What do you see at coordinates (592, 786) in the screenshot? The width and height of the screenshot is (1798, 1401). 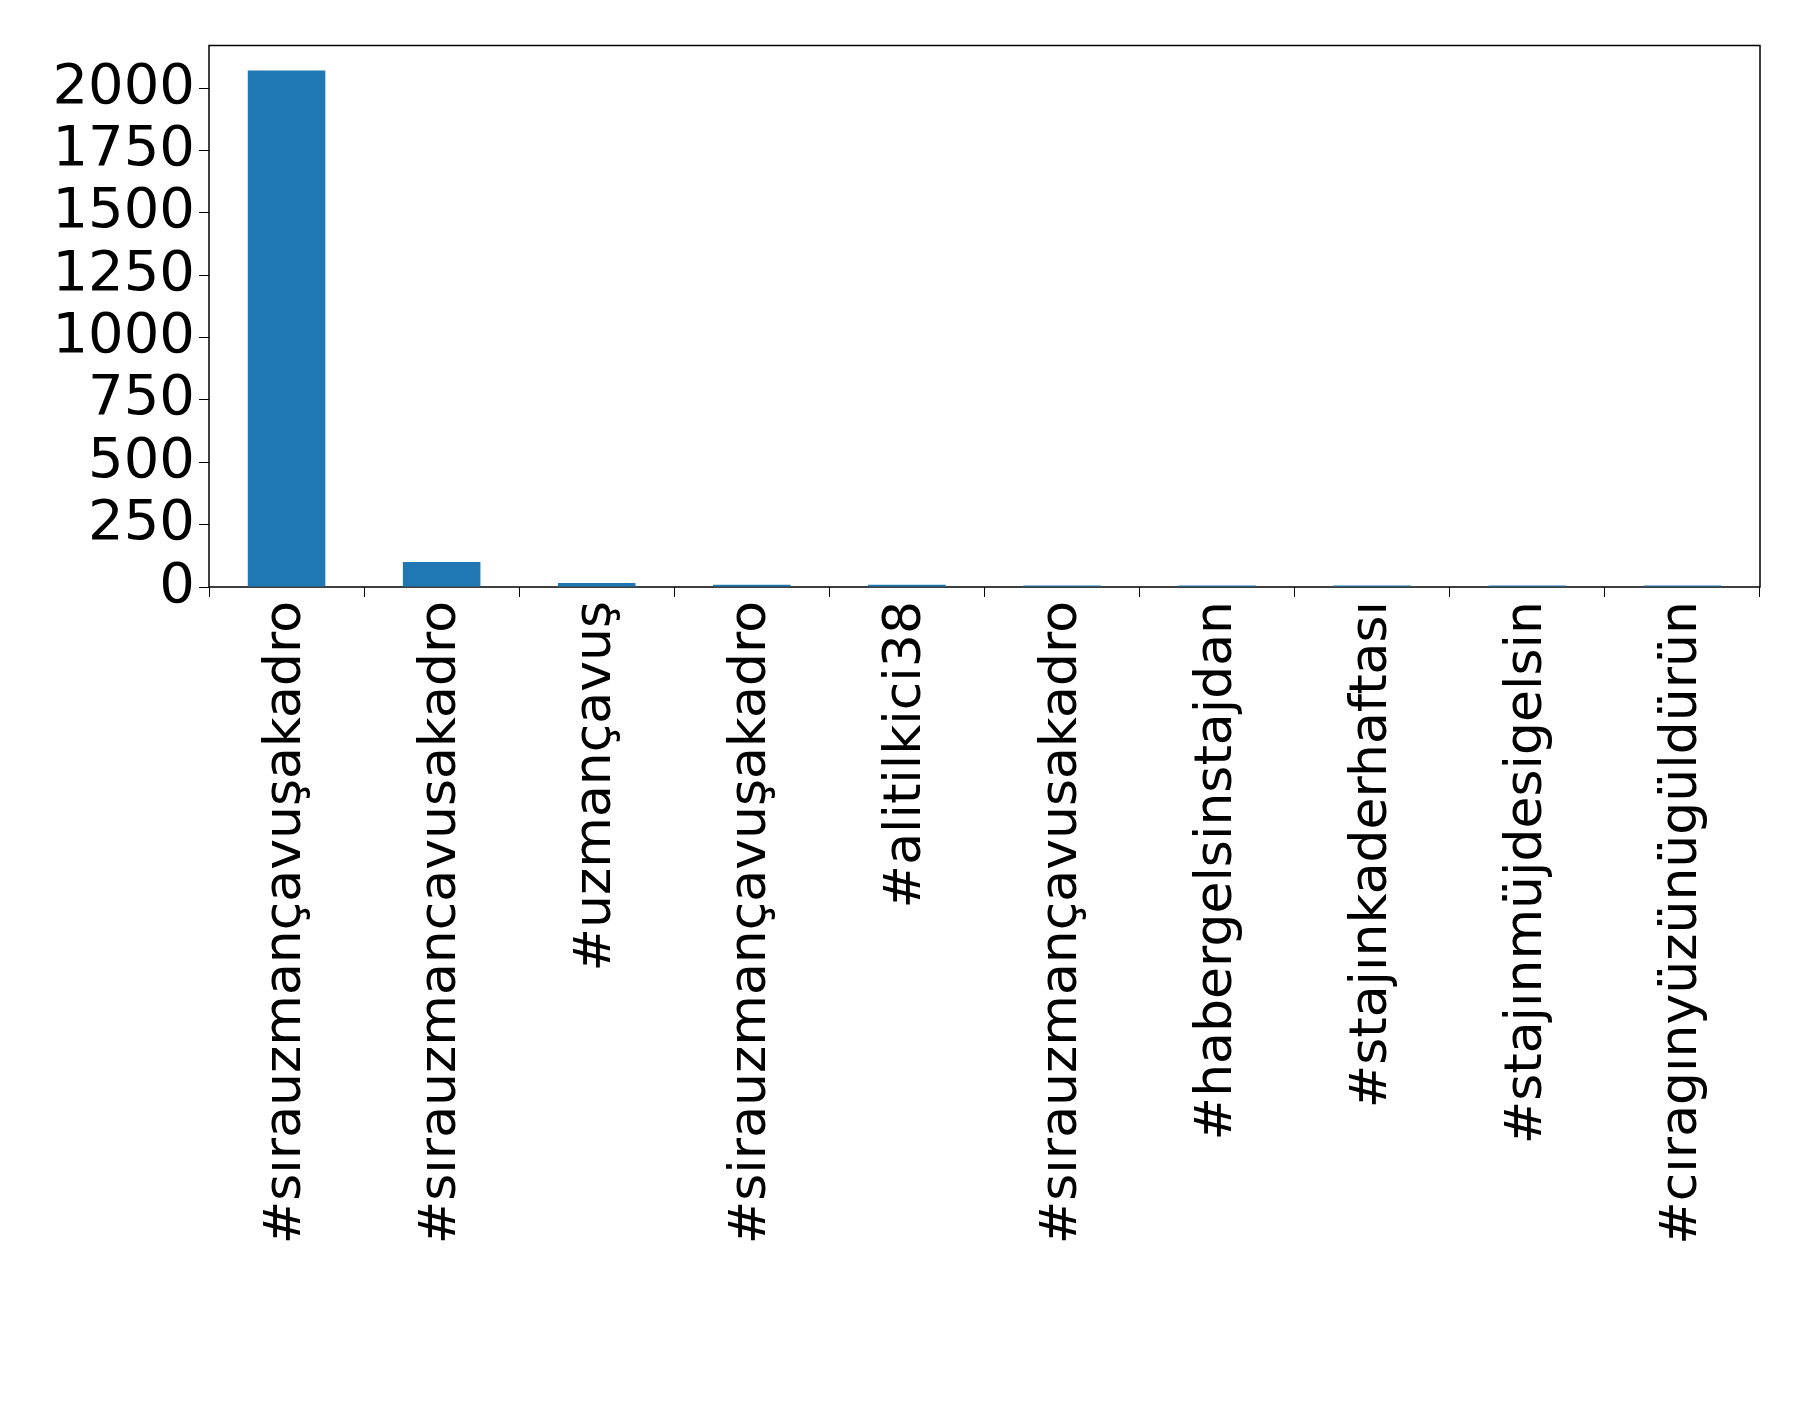 I see `x-tick-label: #uzmançavuş` at bounding box center [592, 786].